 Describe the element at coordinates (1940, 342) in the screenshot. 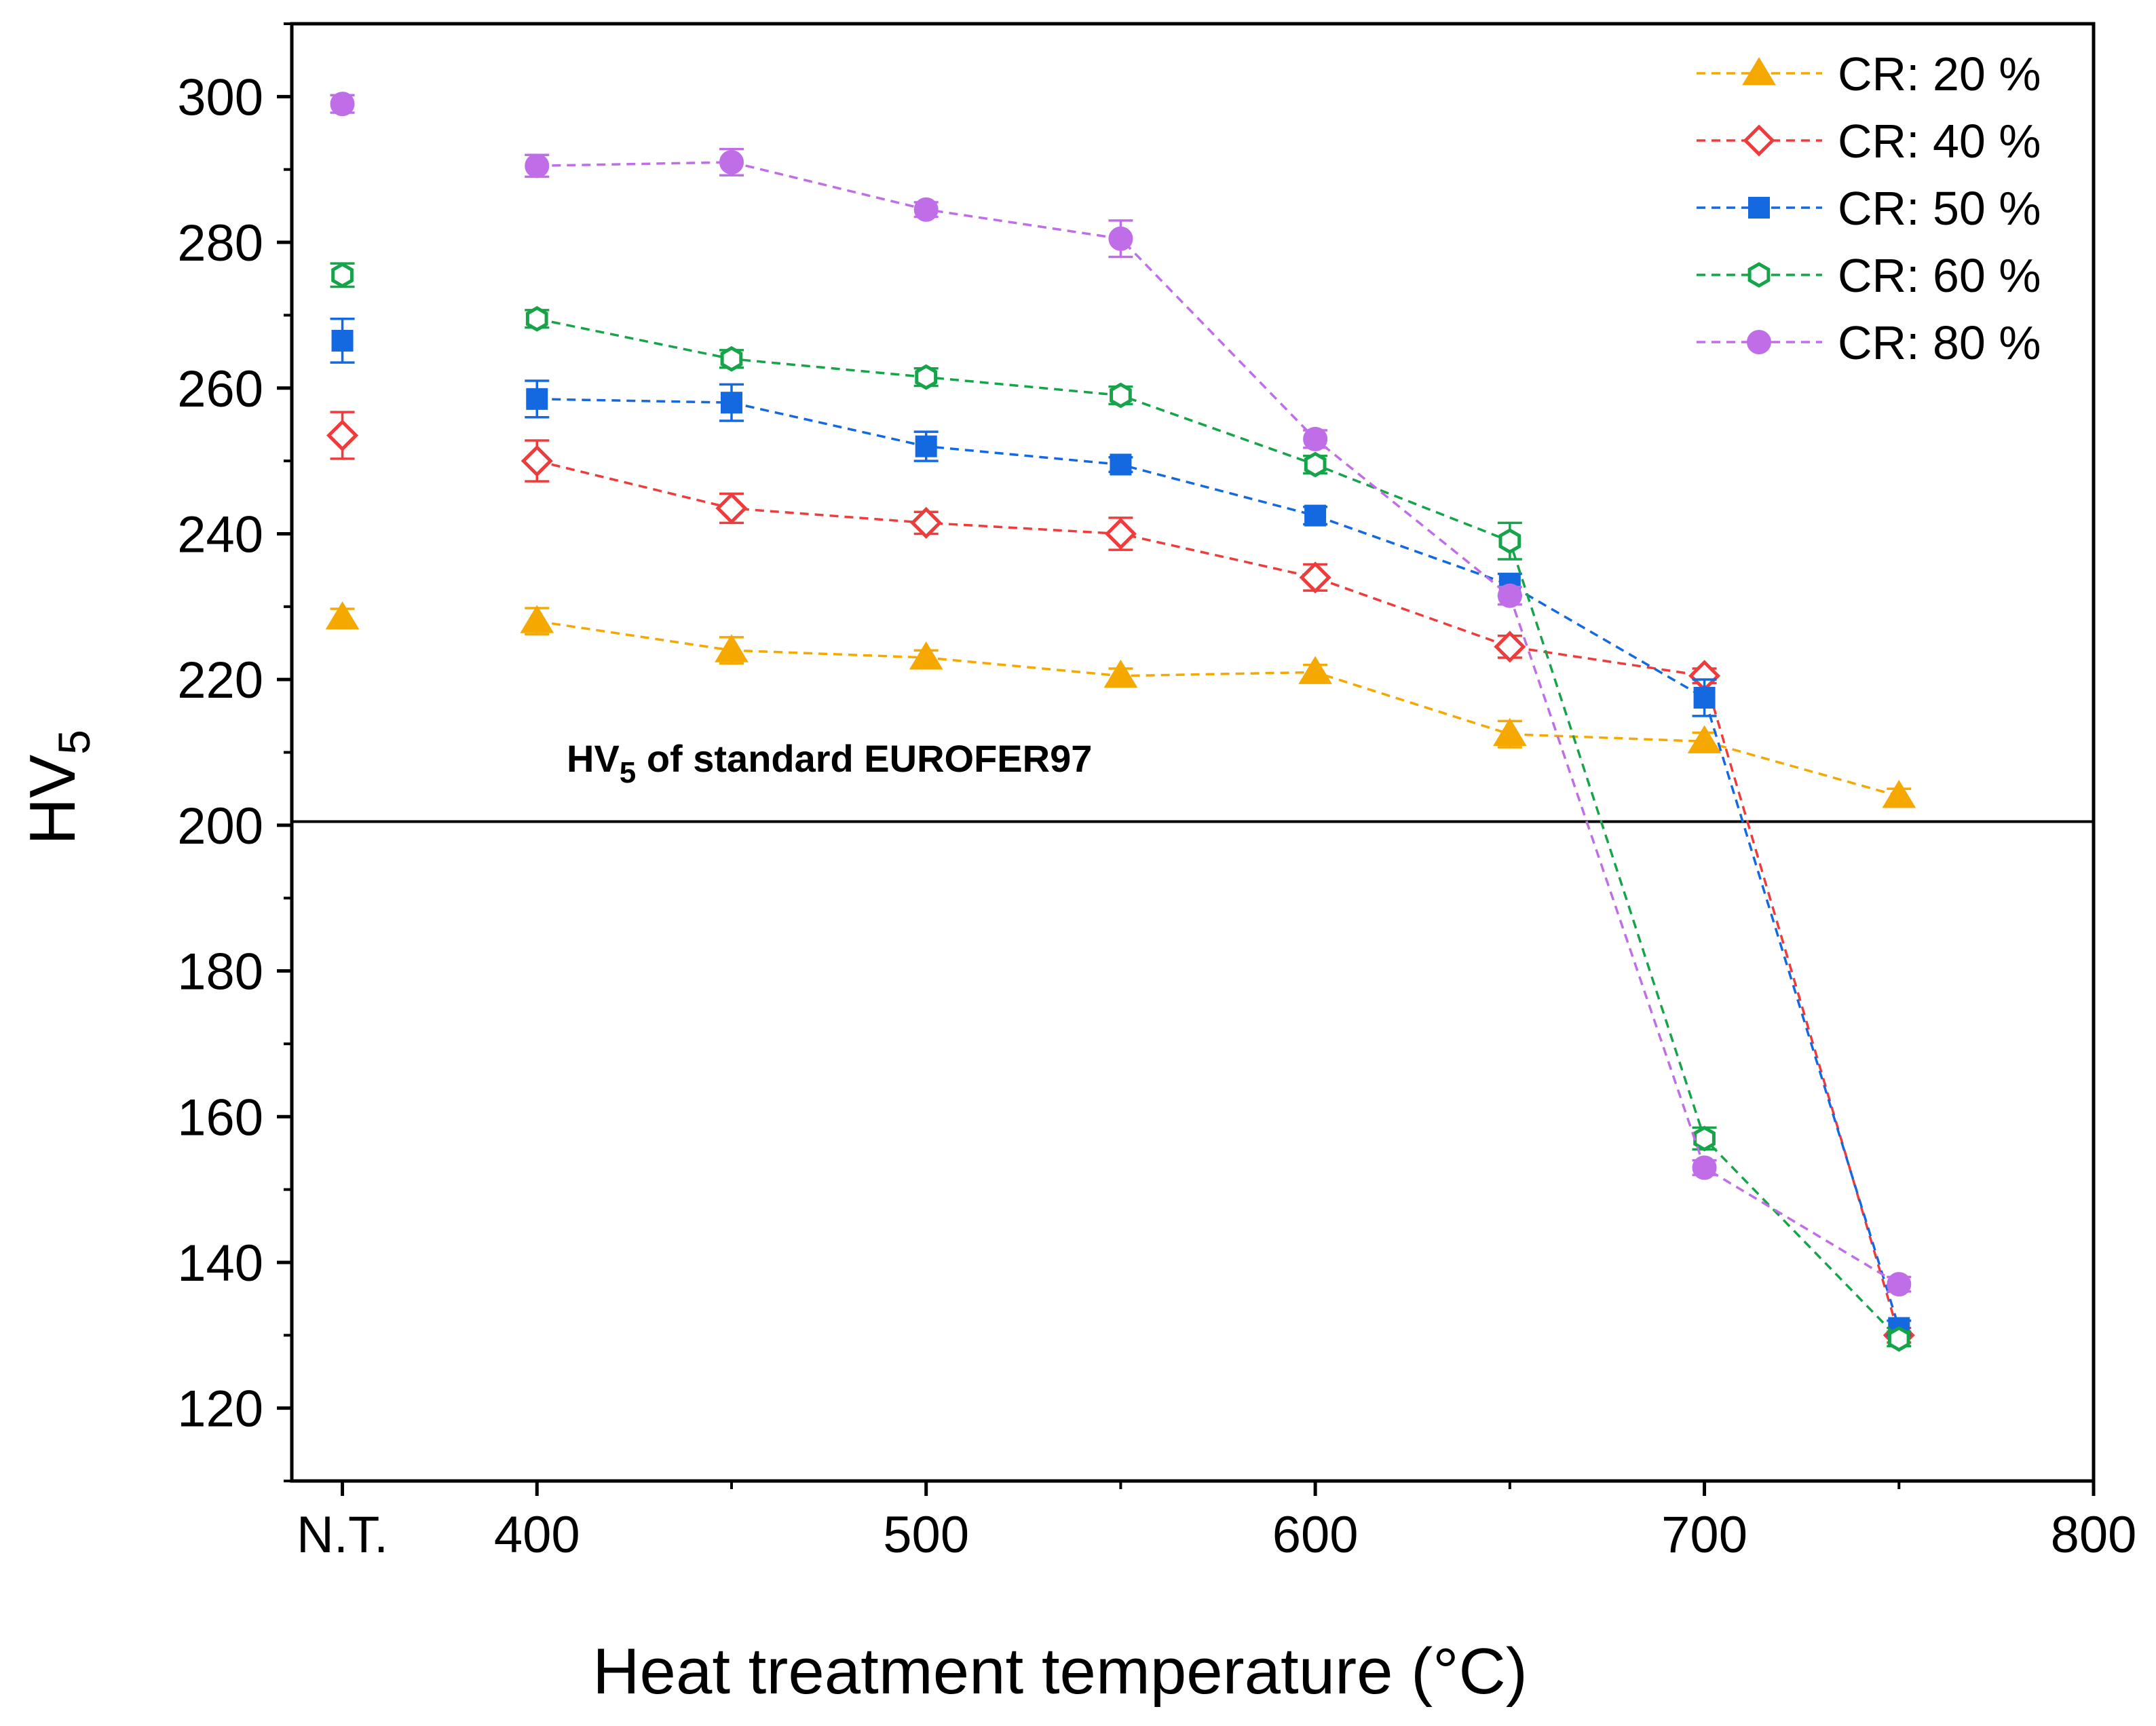

I see `legend-label: CR: 80 %` at that location.